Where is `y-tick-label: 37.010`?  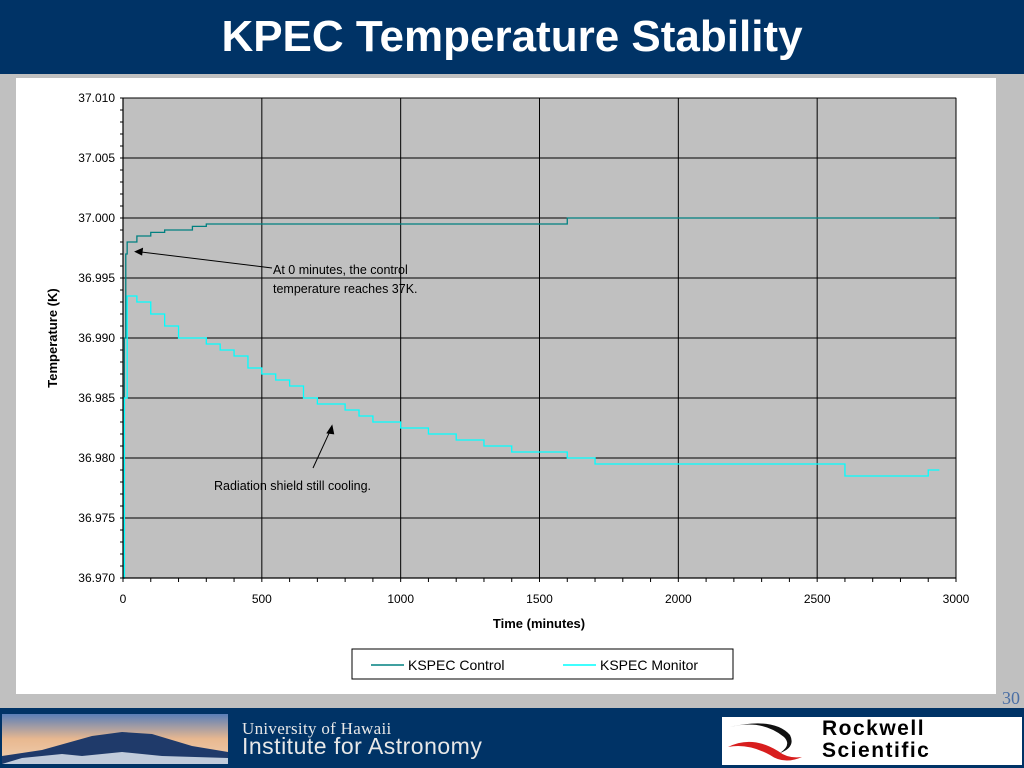 y-tick-label: 37.010 is located at coordinates (96, 98).